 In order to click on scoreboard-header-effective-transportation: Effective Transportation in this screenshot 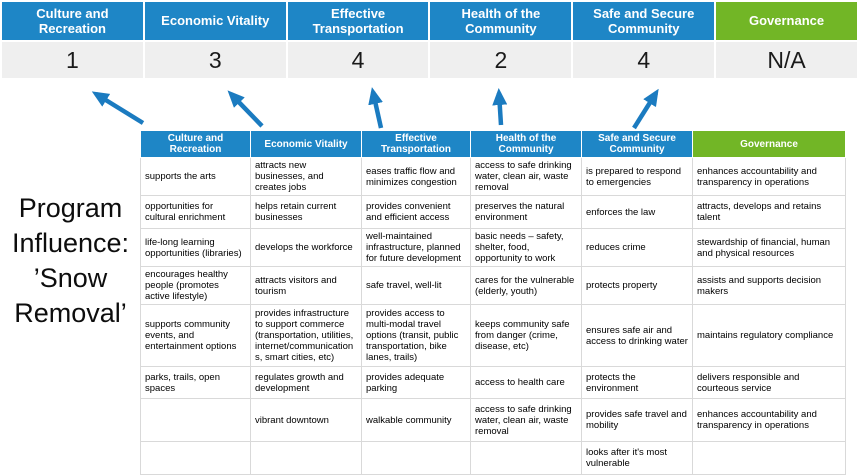, I will do `click(358, 21)`.